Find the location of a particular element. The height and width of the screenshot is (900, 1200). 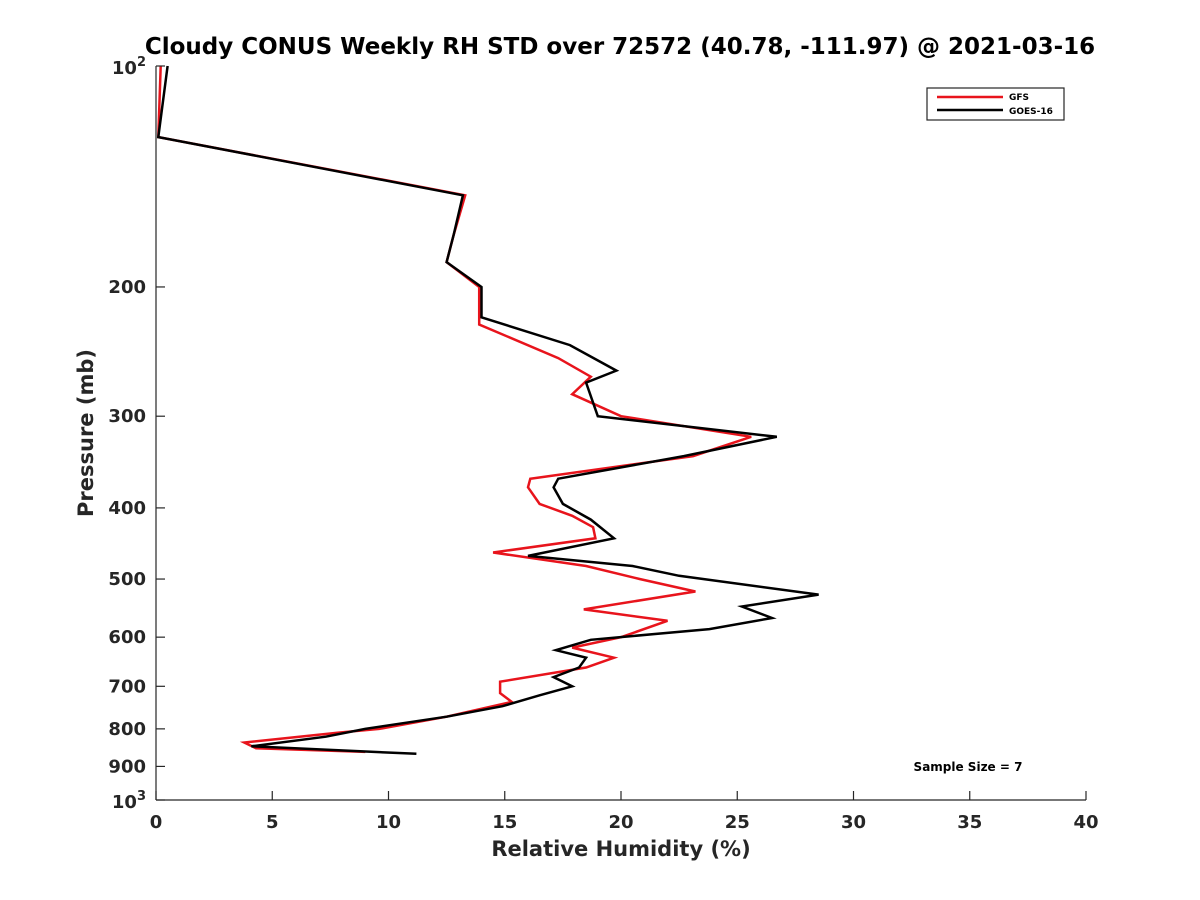

y-tick-label: 300 is located at coordinates (127, 416).